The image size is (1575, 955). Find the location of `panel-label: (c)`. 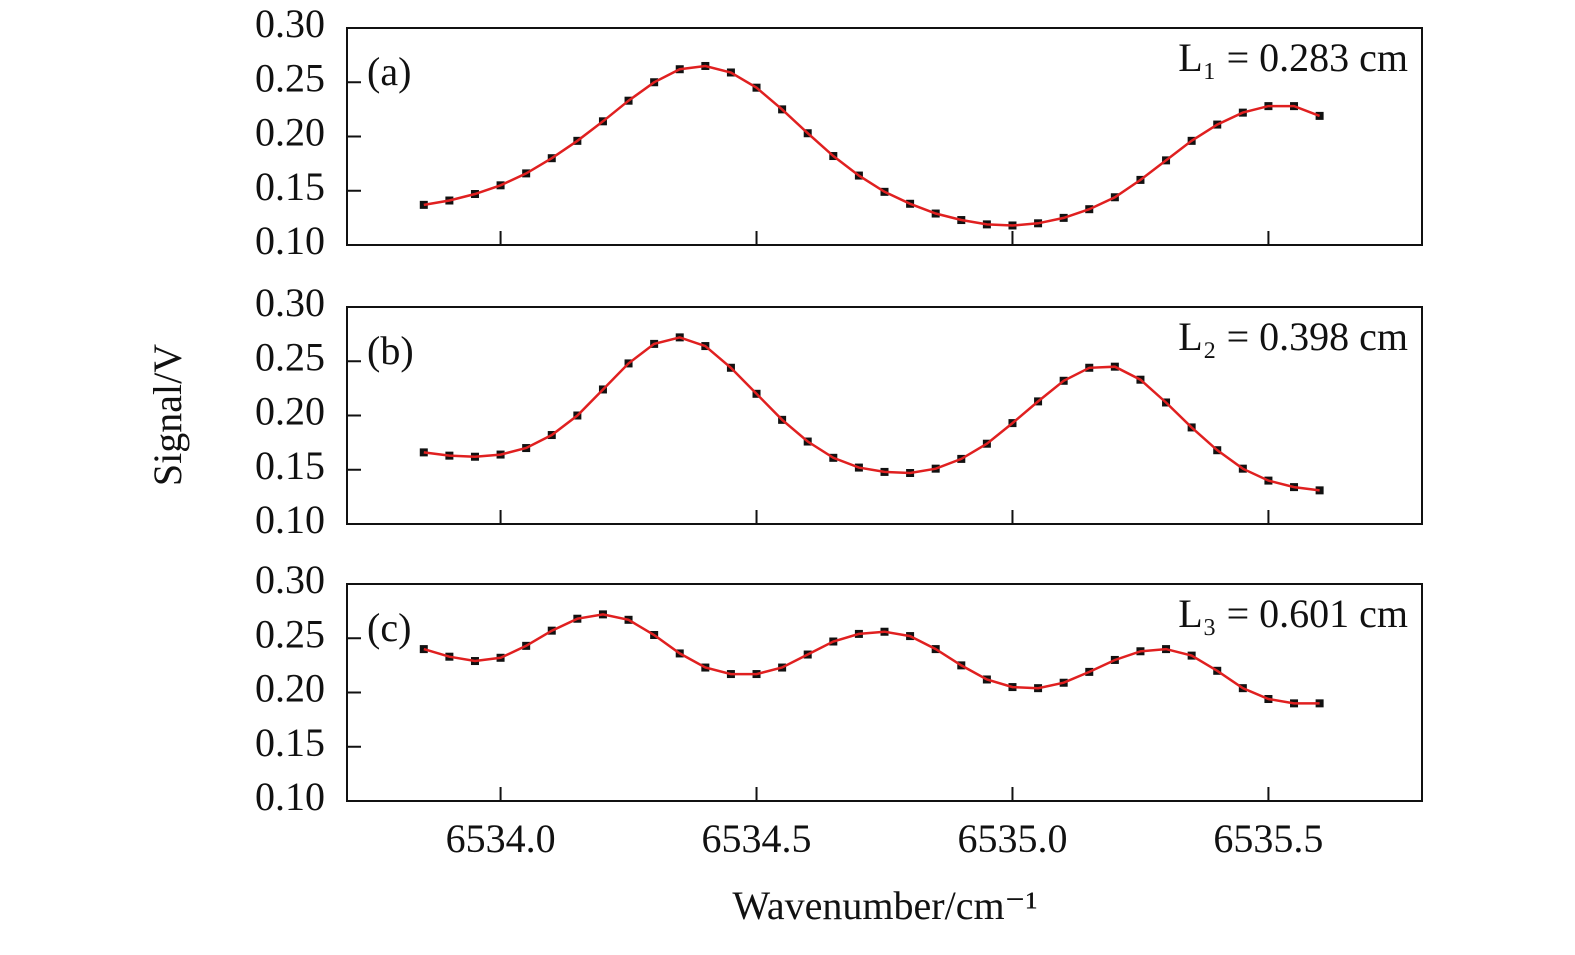

panel-label: (c) is located at coordinates (389, 627).